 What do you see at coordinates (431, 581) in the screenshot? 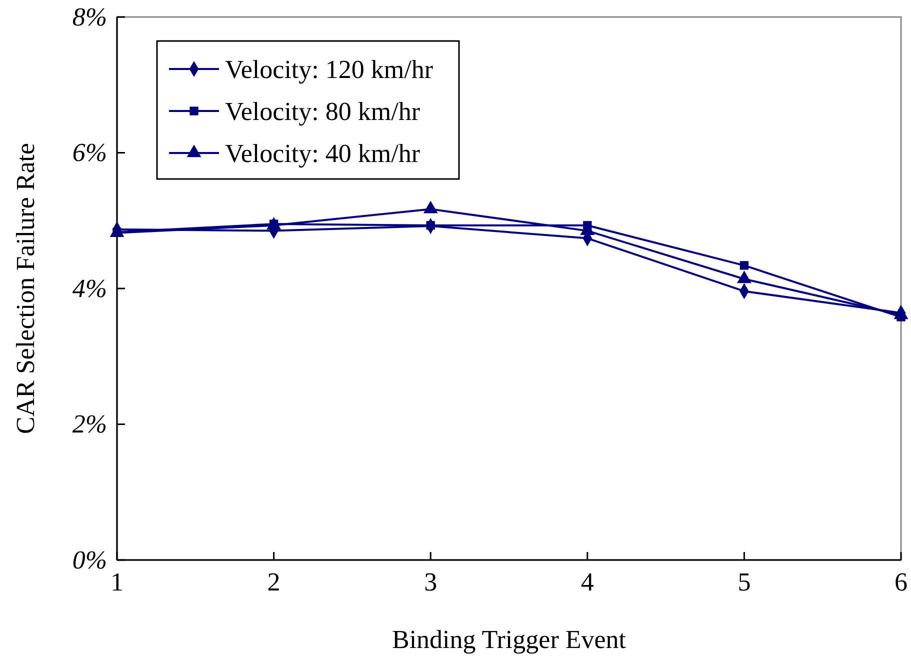
I see `x-tick-label: 3` at bounding box center [431, 581].